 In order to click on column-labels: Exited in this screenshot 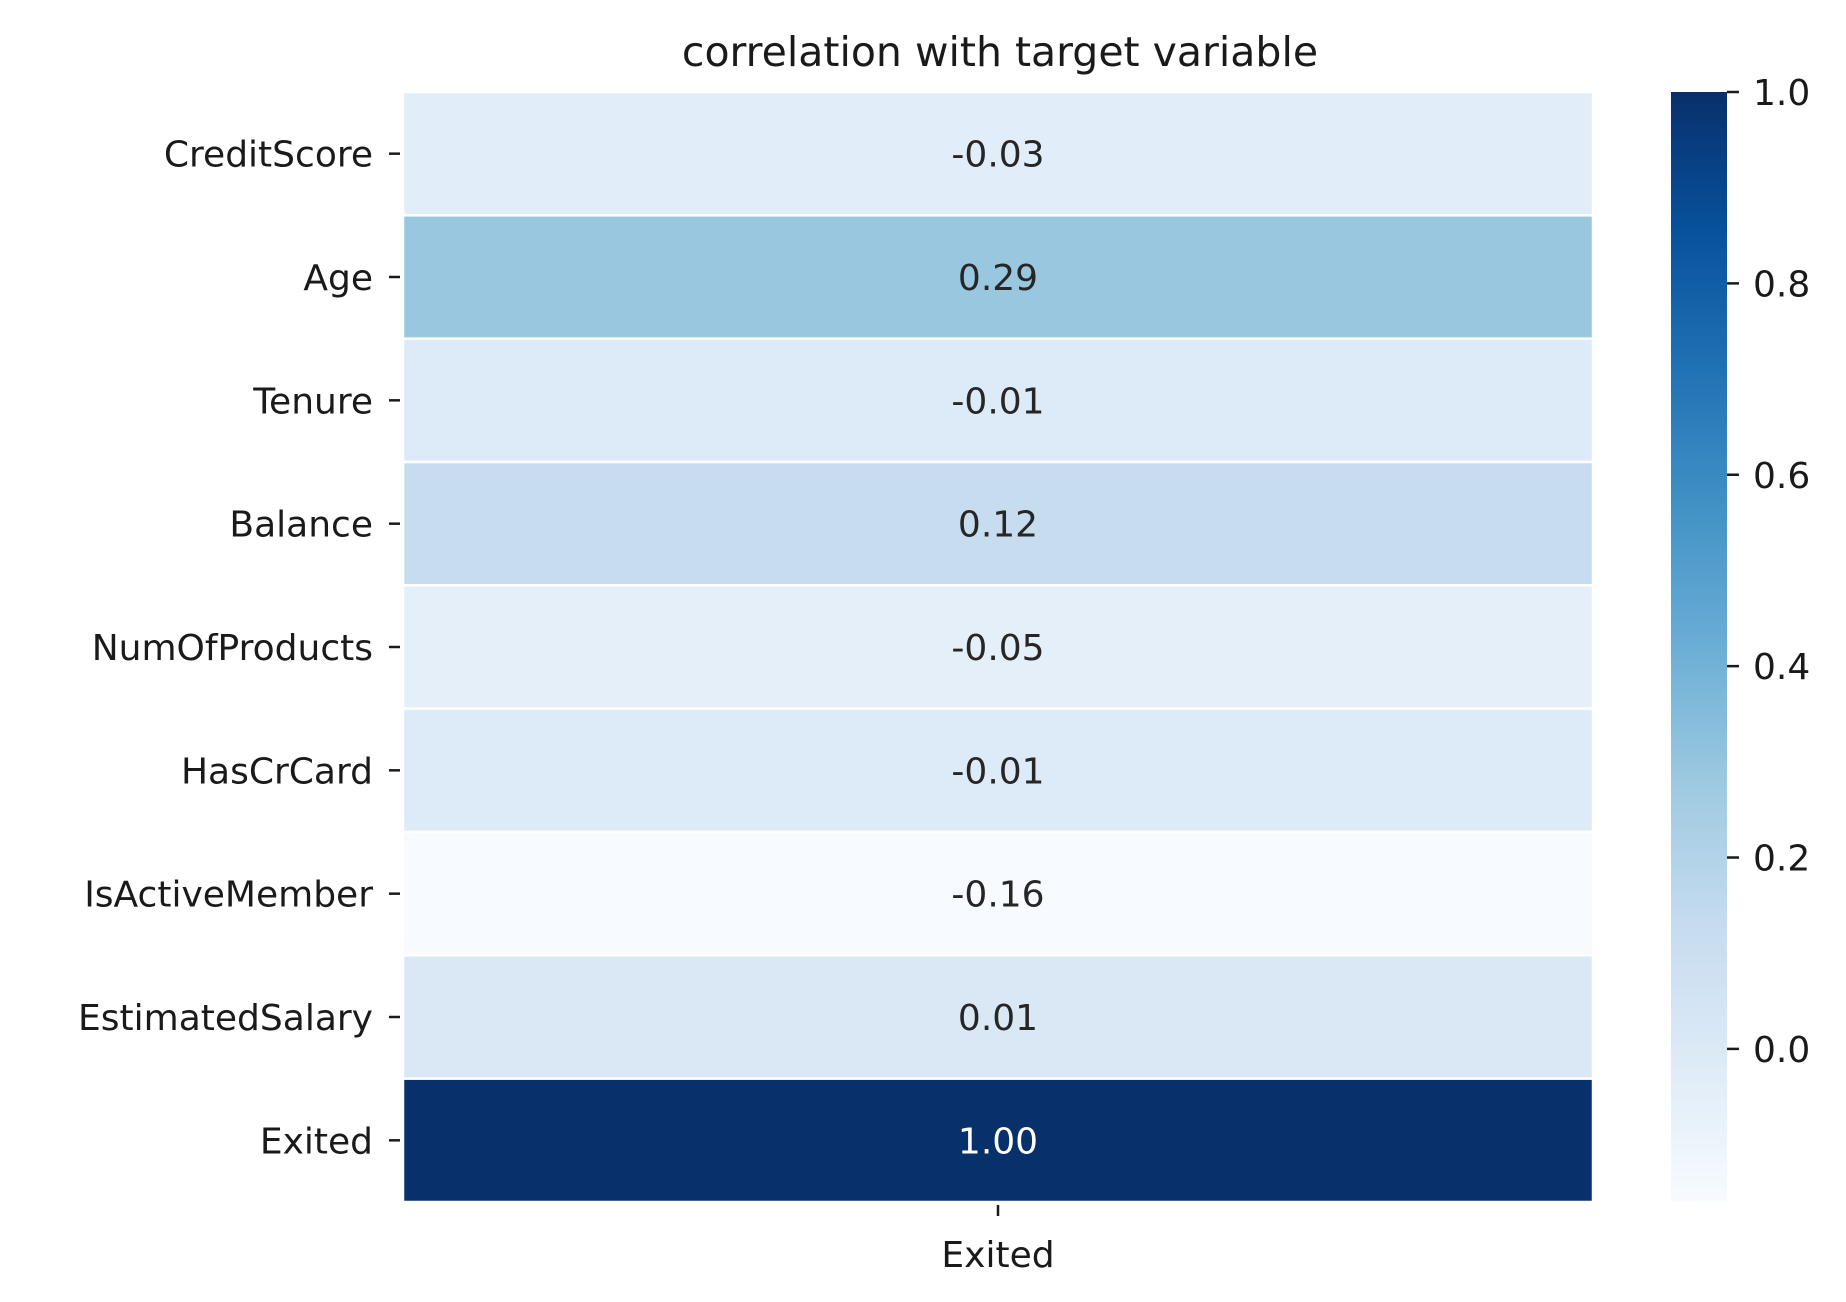, I will do `click(998, 1240)`.